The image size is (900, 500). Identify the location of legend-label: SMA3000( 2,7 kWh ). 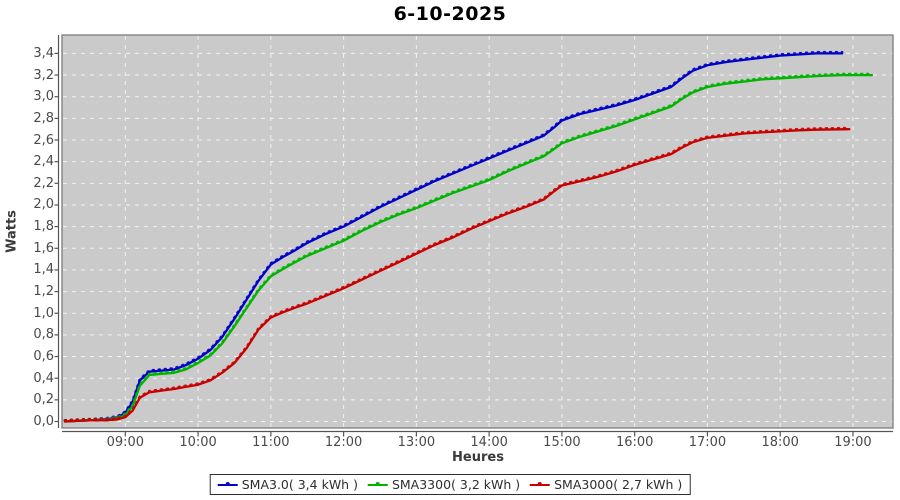
(618, 484).